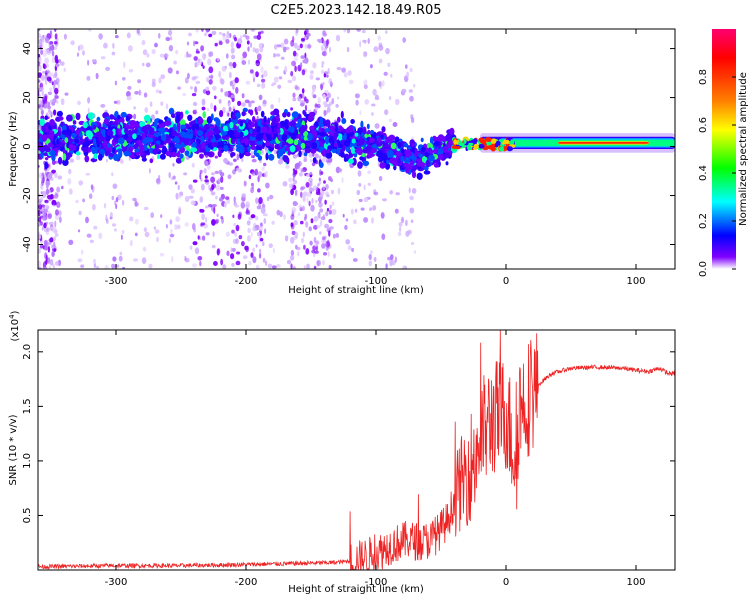  I want to click on spectrogram-x-label: Height of straight line (km), so click(356, 290).